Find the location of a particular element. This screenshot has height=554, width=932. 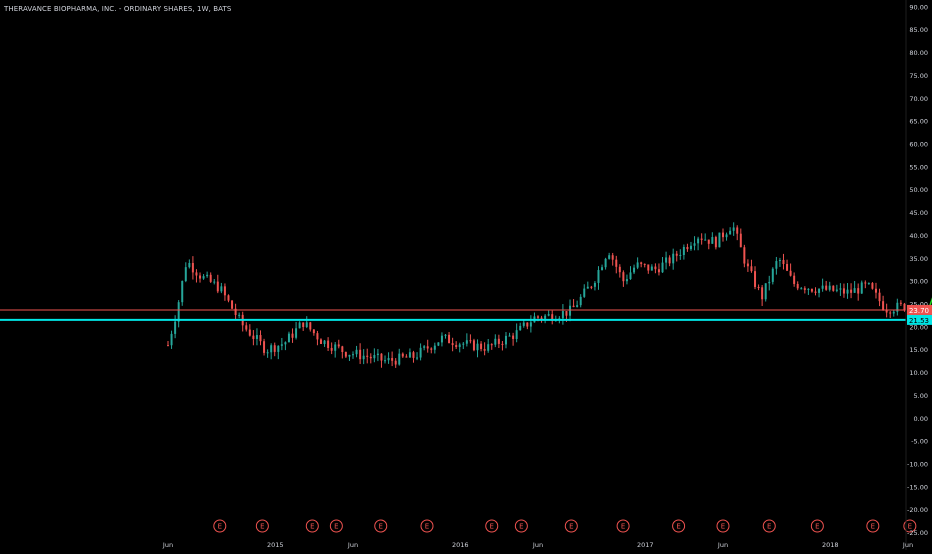

price-tick-label: 20.00 is located at coordinates (918, 327).